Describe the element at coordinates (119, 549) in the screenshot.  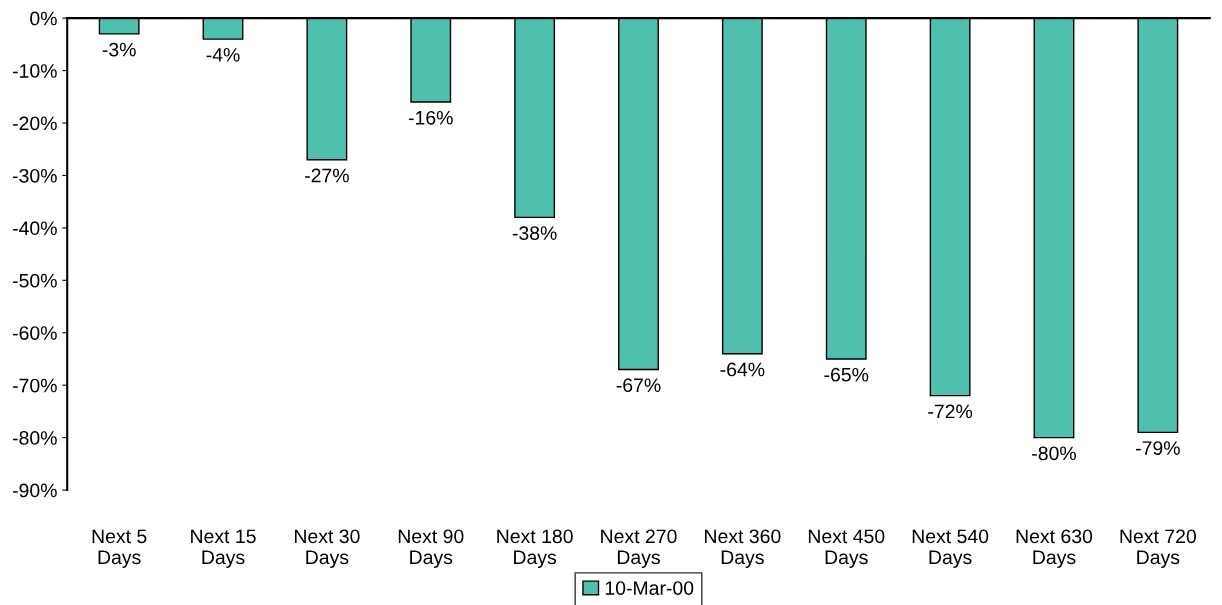
I see `x-tick-label: Next 5 Days` at that location.